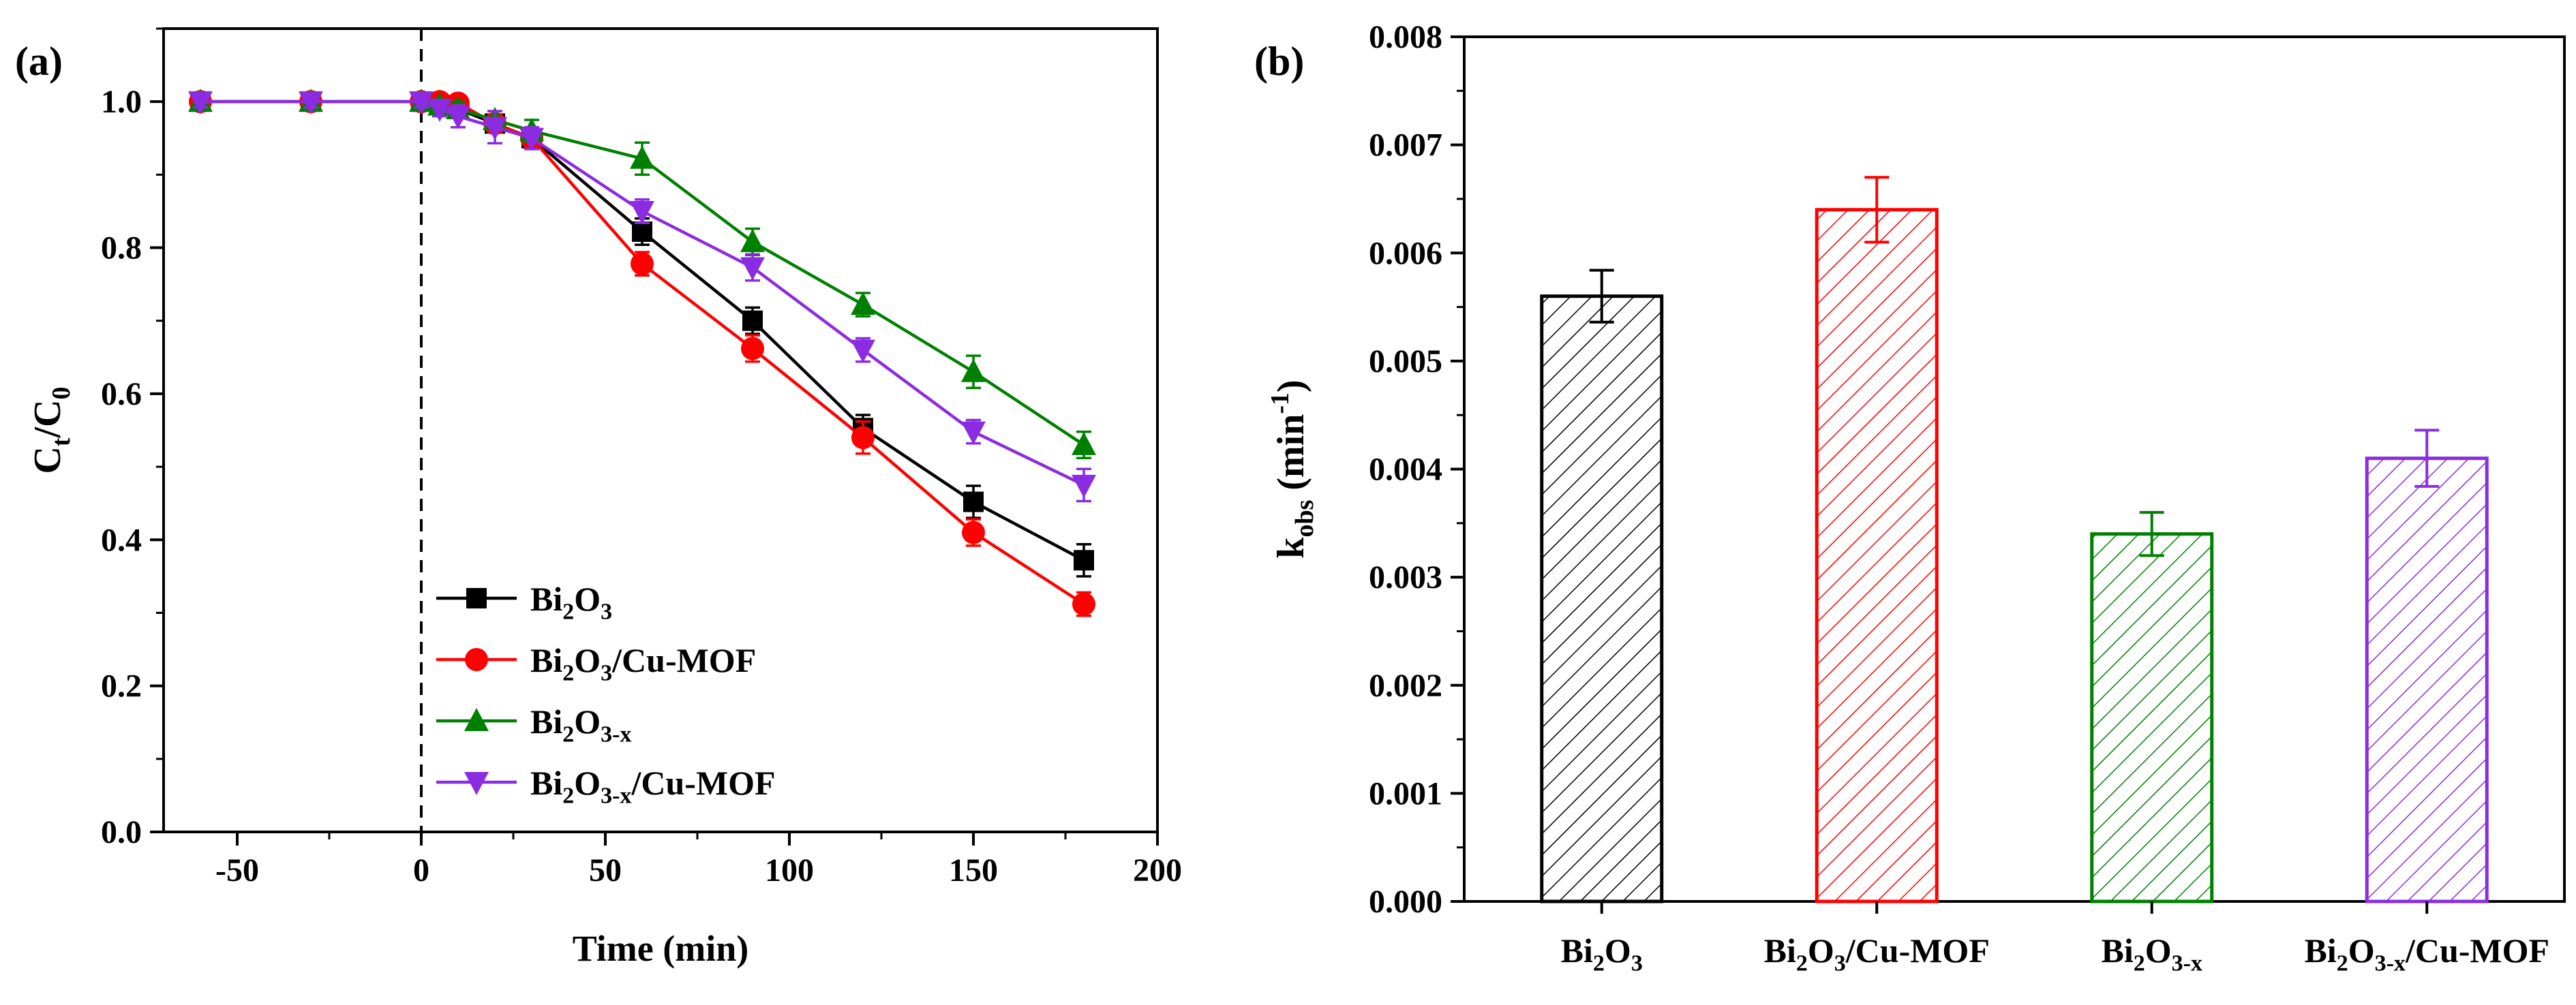  What do you see at coordinates (39, 62) in the screenshot?
I see `panel-a-label: (a)` at bounding box center [39, 62].